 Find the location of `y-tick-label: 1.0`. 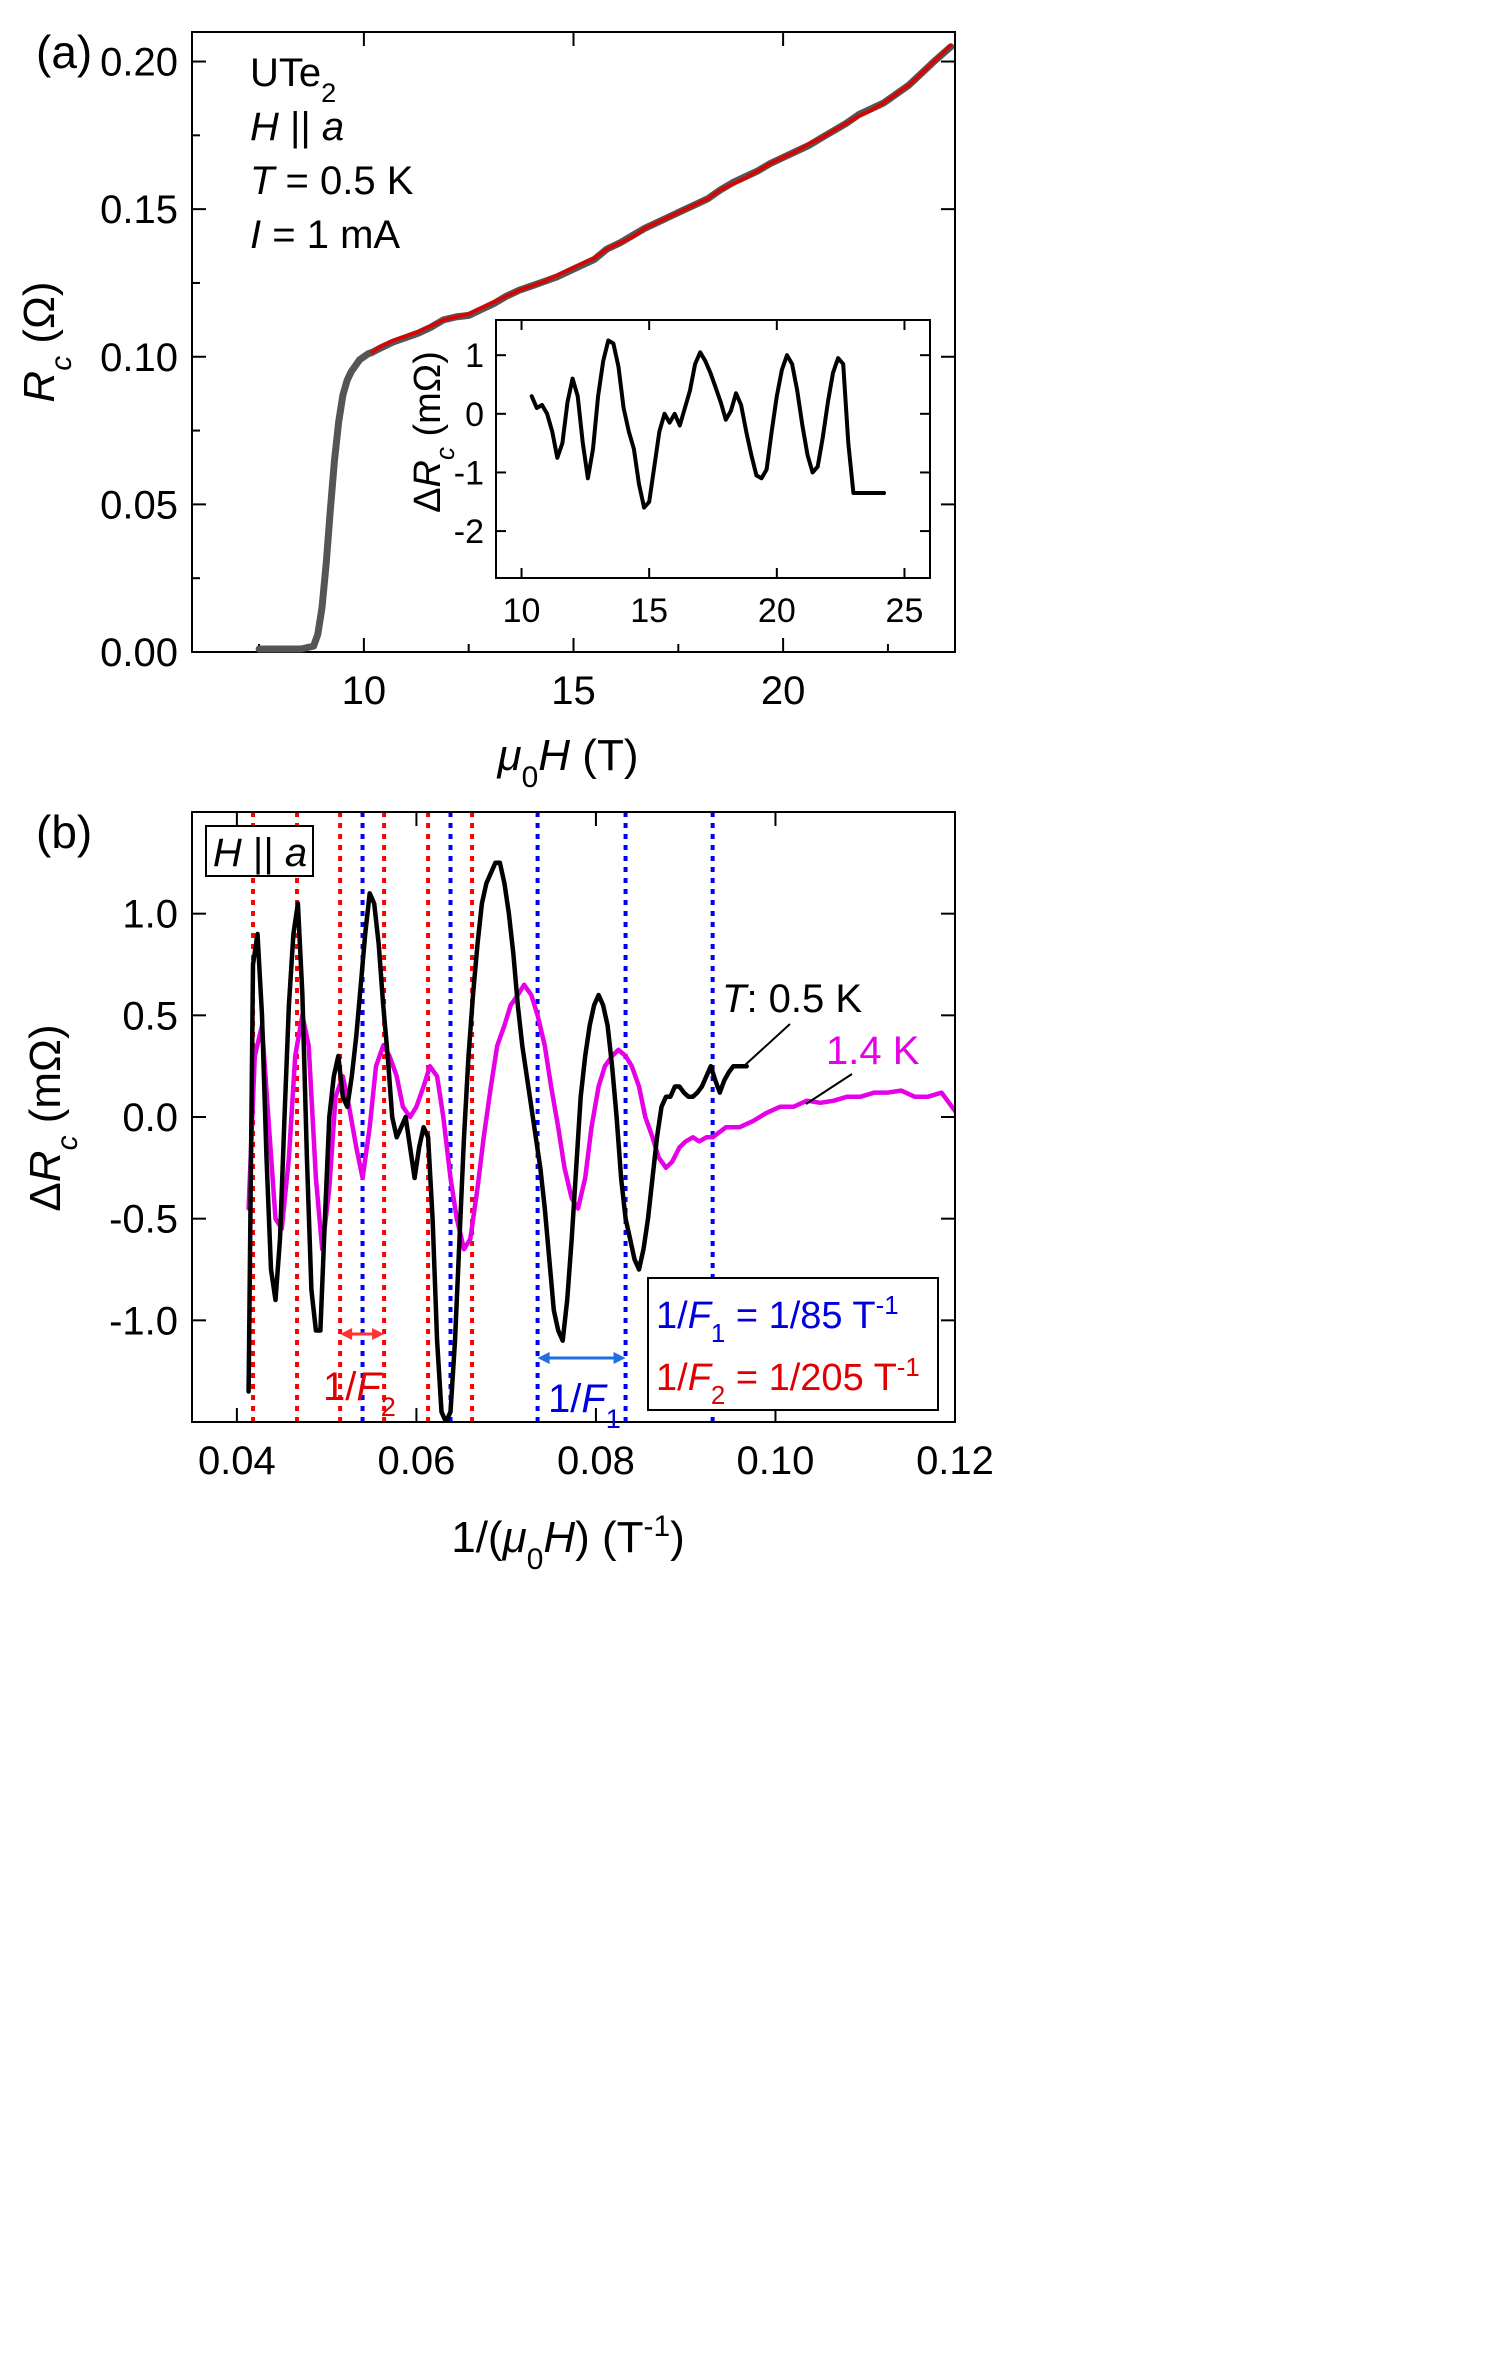

y-tick-label: 1.0 is located at coordinates (150, 915).